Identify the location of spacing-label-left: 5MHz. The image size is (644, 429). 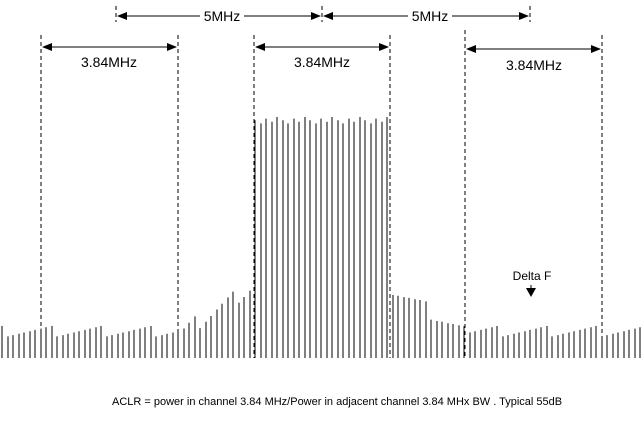
(222, 16).